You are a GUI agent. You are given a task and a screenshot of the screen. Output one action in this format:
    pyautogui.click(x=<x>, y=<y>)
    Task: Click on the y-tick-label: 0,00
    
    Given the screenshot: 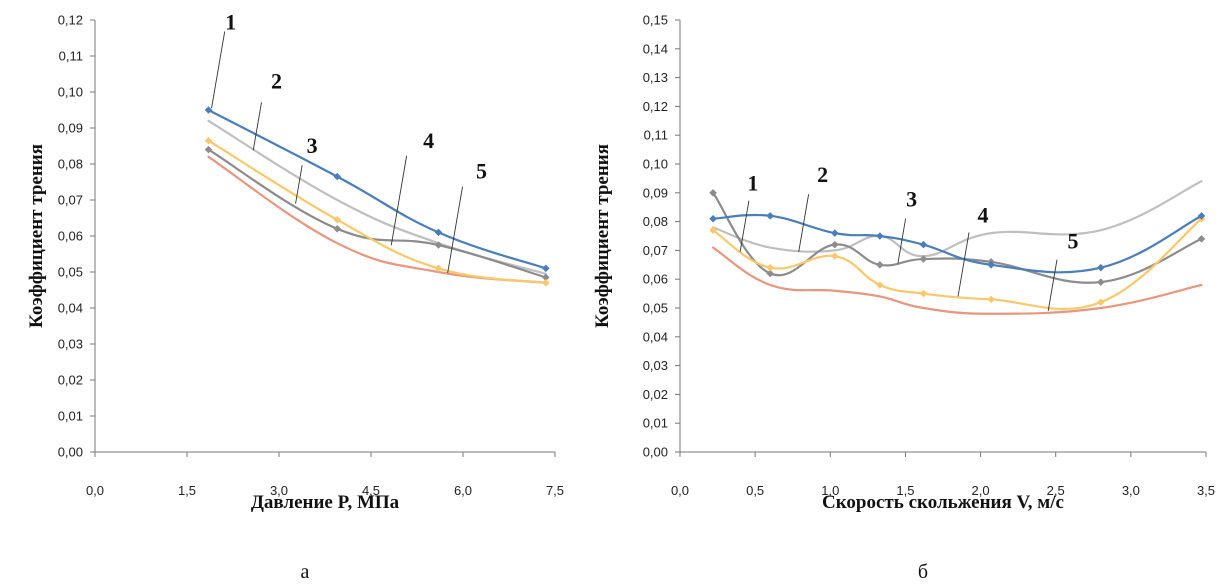 What is the action you would take?
    pyautogui.click(x=655, y=452)
    